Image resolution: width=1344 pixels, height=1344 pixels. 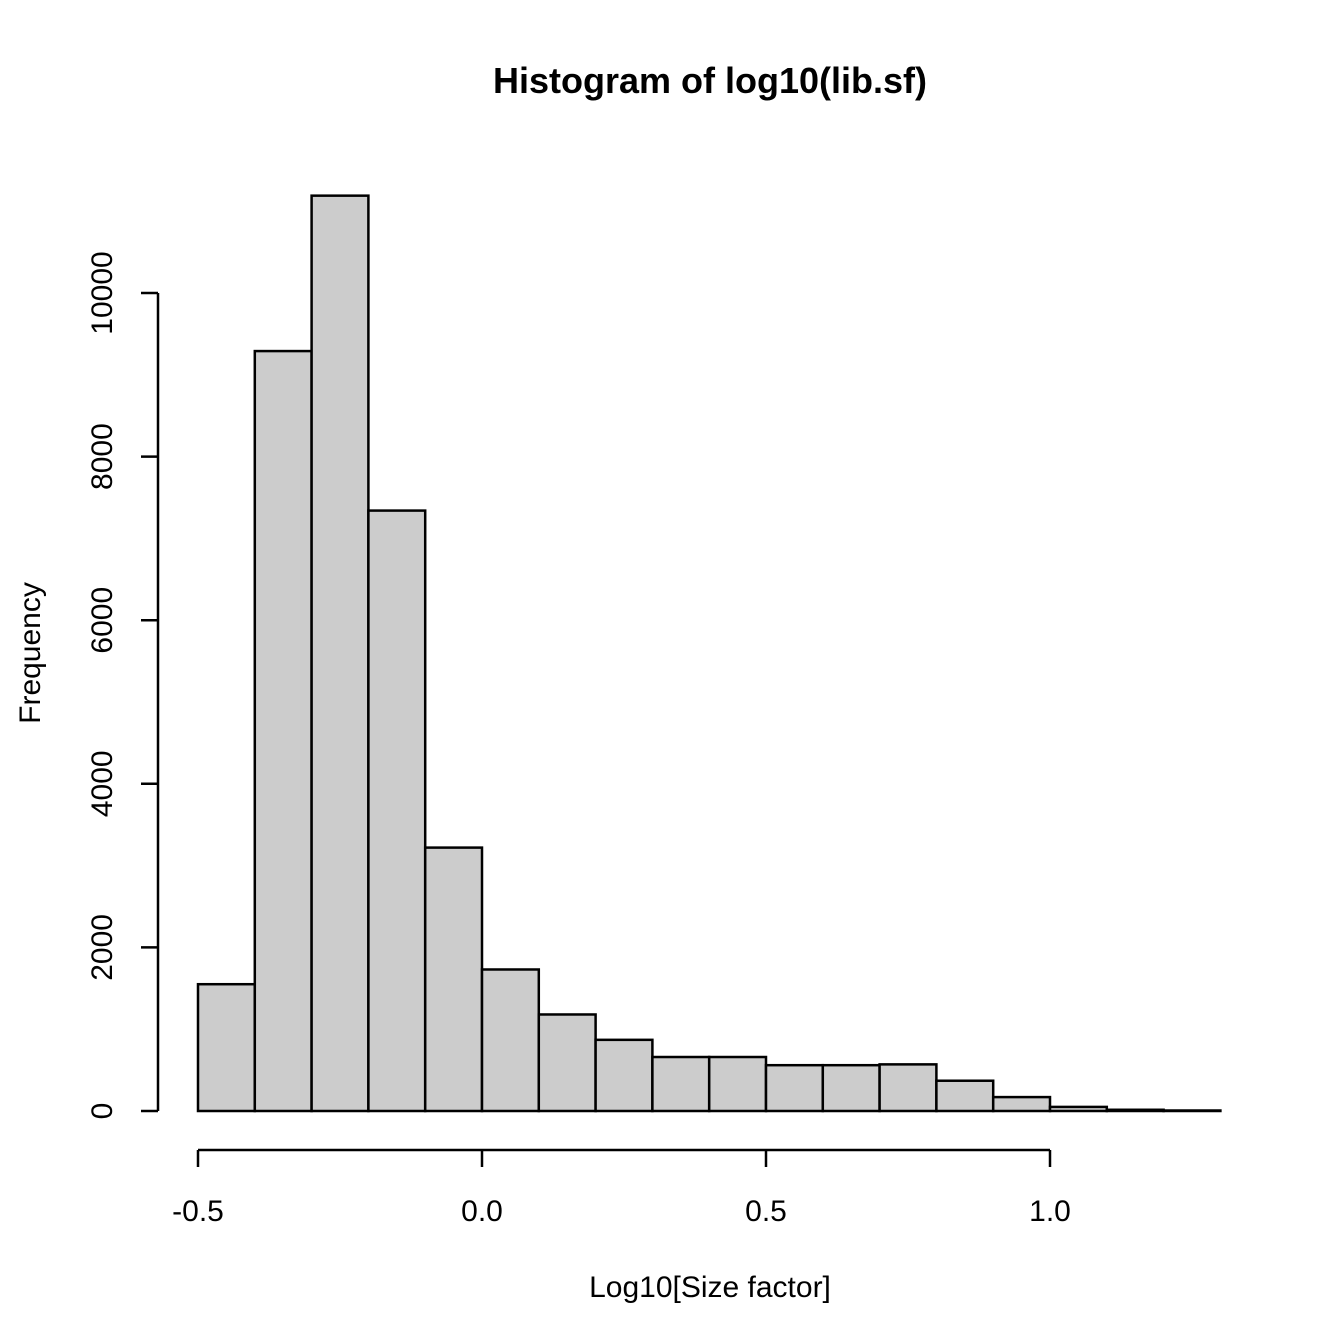 I want to click on x-axis-label: Log10[Size factor], so click(x=710, y=1287).